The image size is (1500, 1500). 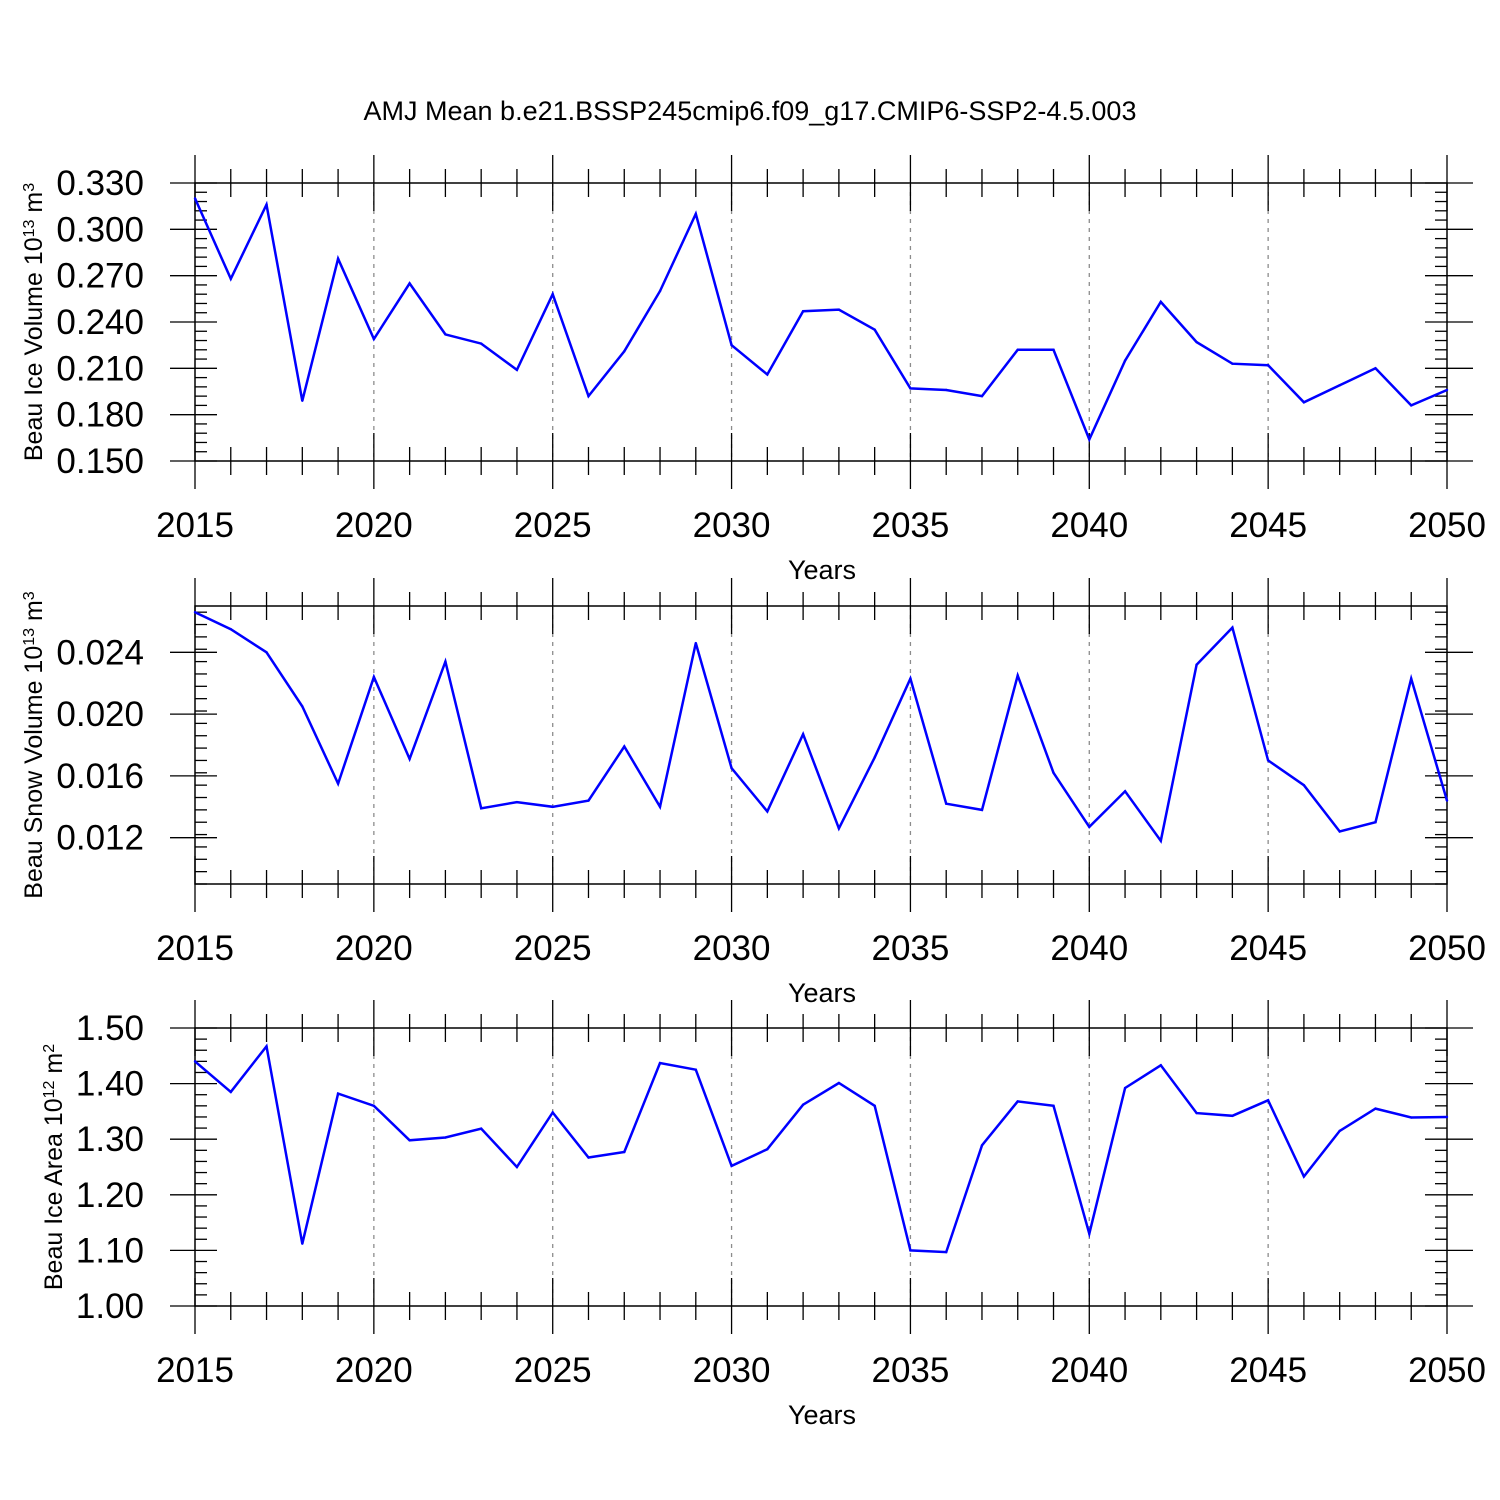 What do you see at coordinates (110, 1250) in the screenshot?
I see `y-tick-label: 1.10` at bounding box center [110, 1250].